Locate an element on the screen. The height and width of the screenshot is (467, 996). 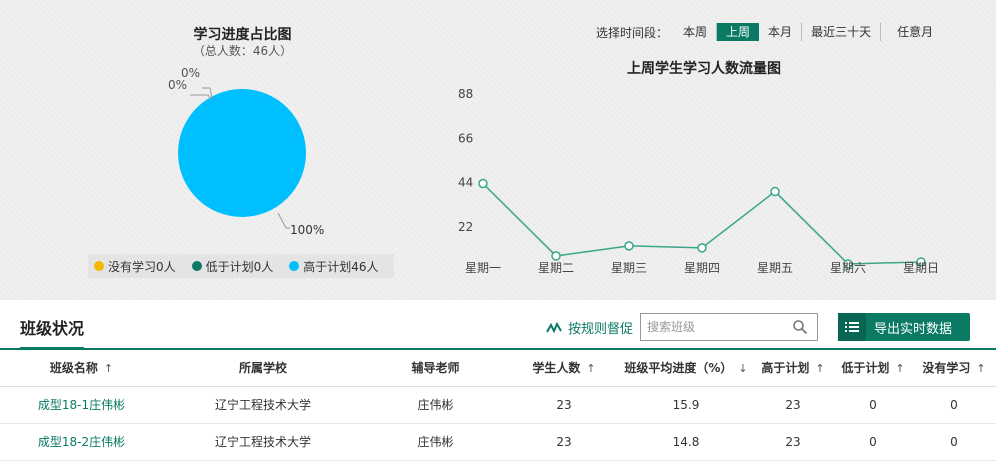
avg-progress-cell: 15.9 is located at coordinates (686, 405).